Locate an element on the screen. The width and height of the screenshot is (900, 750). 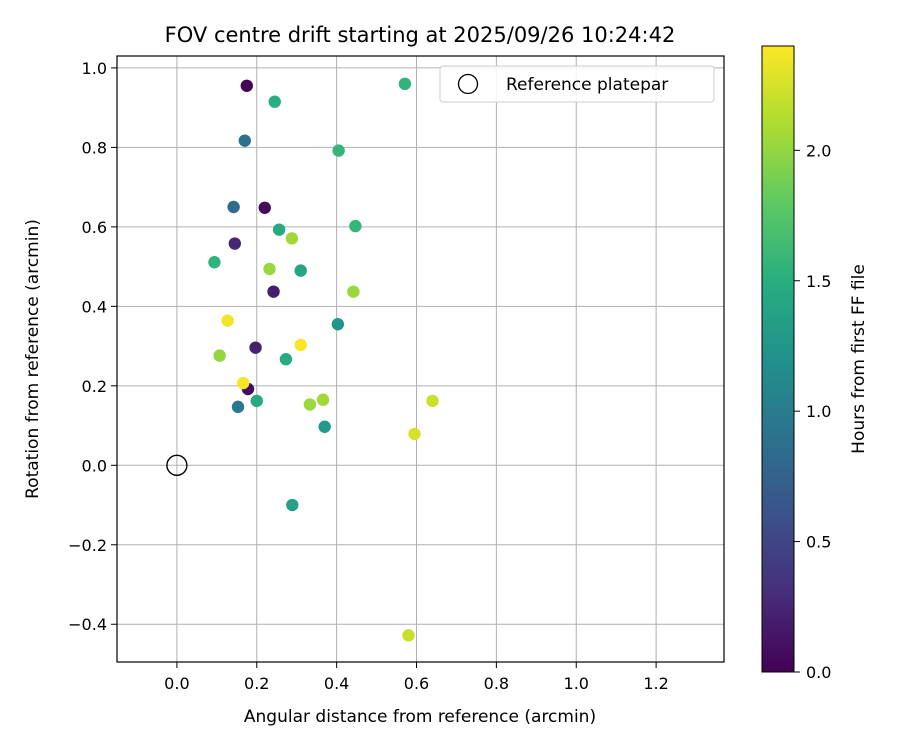
reference-marker-group is located at coordinates (177, 465).